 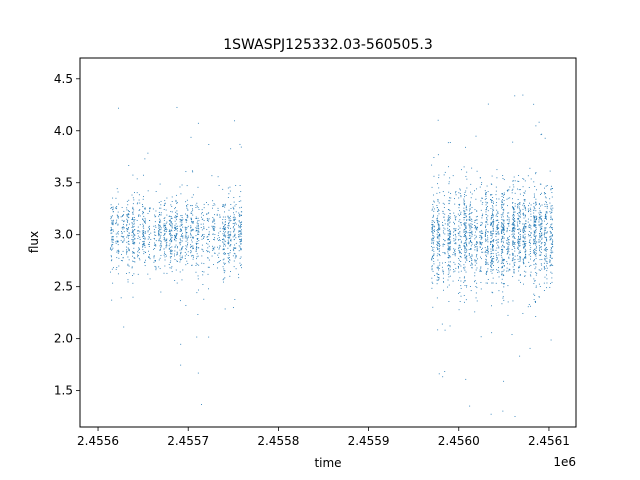 What do you see at coordinates (327, 45) in the screenshot?
I see `chart-title: 1SWASPJ125332.03-560505.3` at bounding box center [327, 45].